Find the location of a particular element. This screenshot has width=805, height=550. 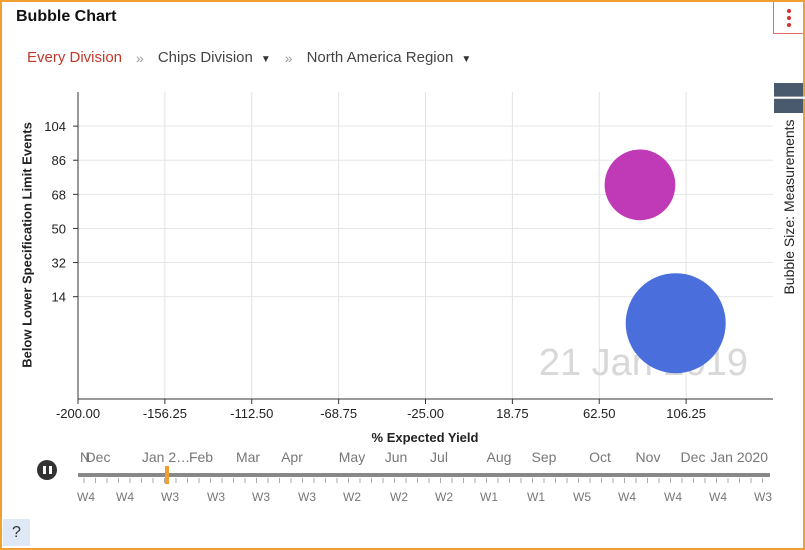

breadcrumb-root: Every Division is located at coordinates (75, 57).